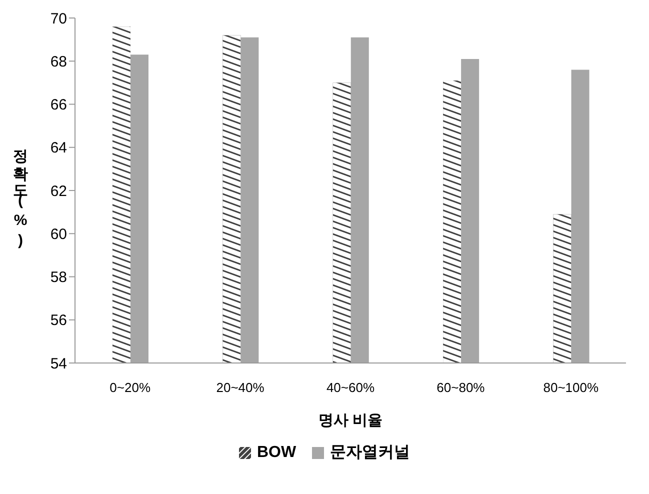  I want to click on y-tick-label: 70, so click(58, 19).